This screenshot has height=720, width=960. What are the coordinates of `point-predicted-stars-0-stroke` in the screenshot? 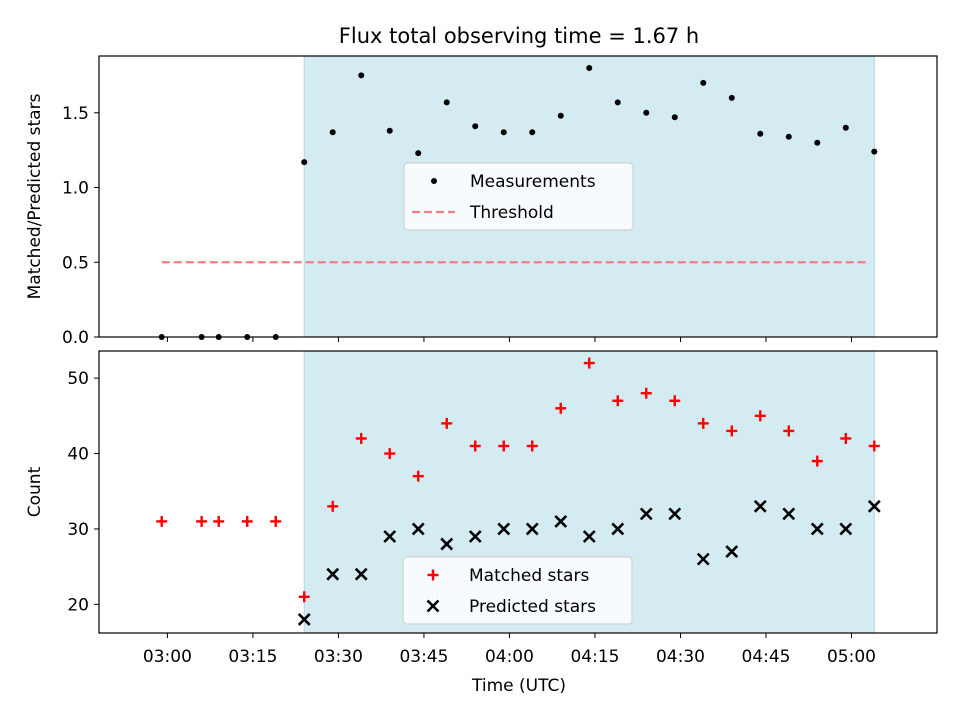 It's located at (304, 619).